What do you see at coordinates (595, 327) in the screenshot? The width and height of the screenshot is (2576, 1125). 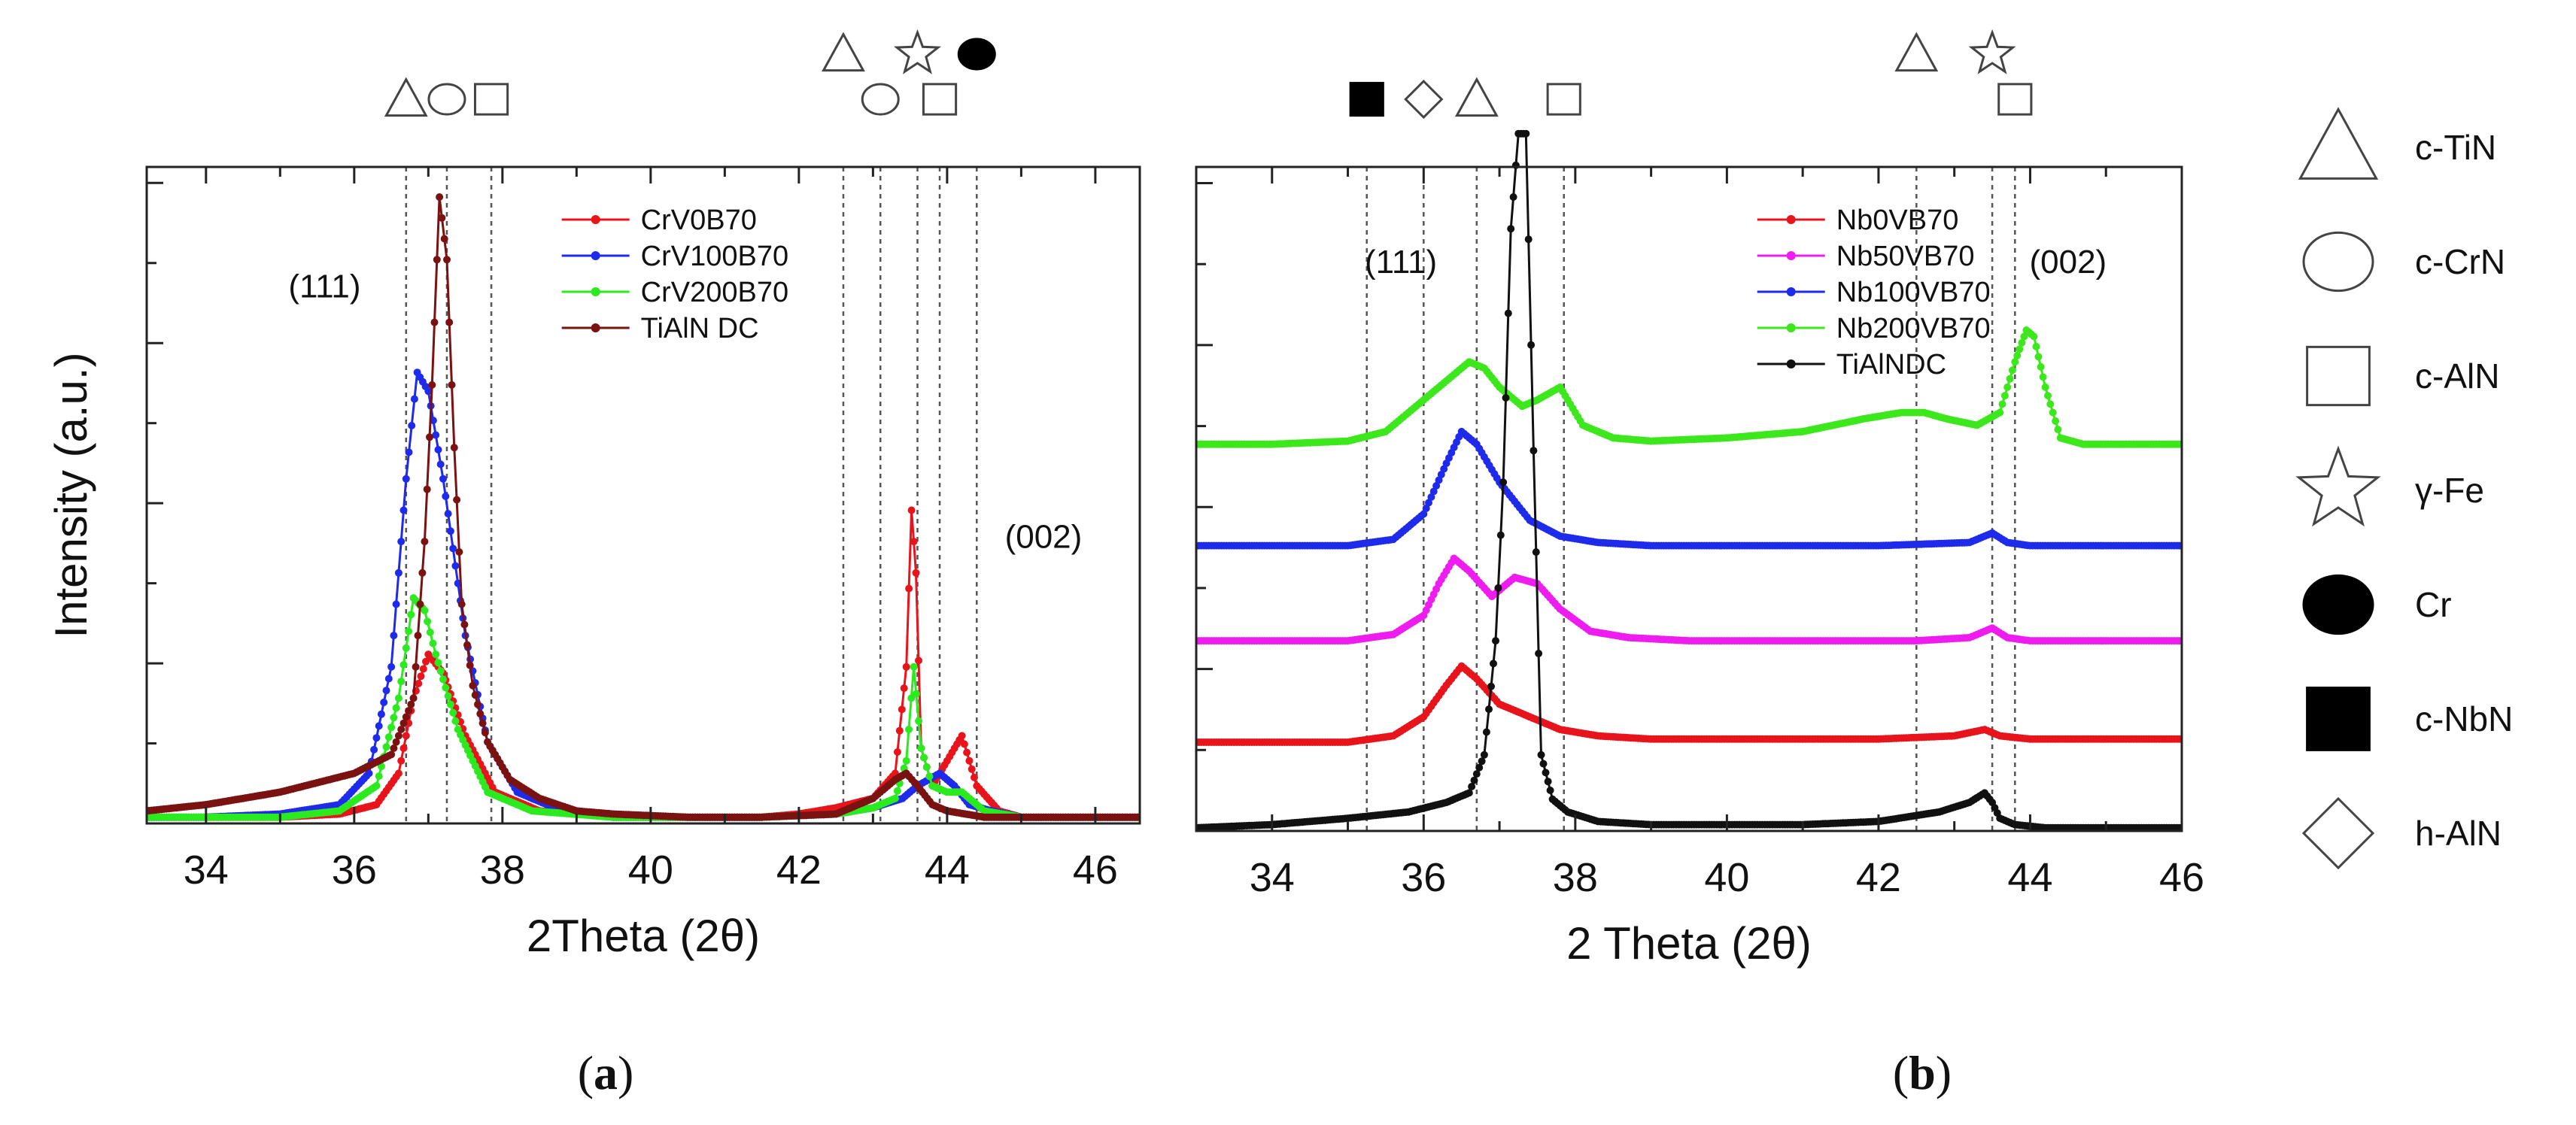 I see `legend-marker` at bounding box center [595, 327].